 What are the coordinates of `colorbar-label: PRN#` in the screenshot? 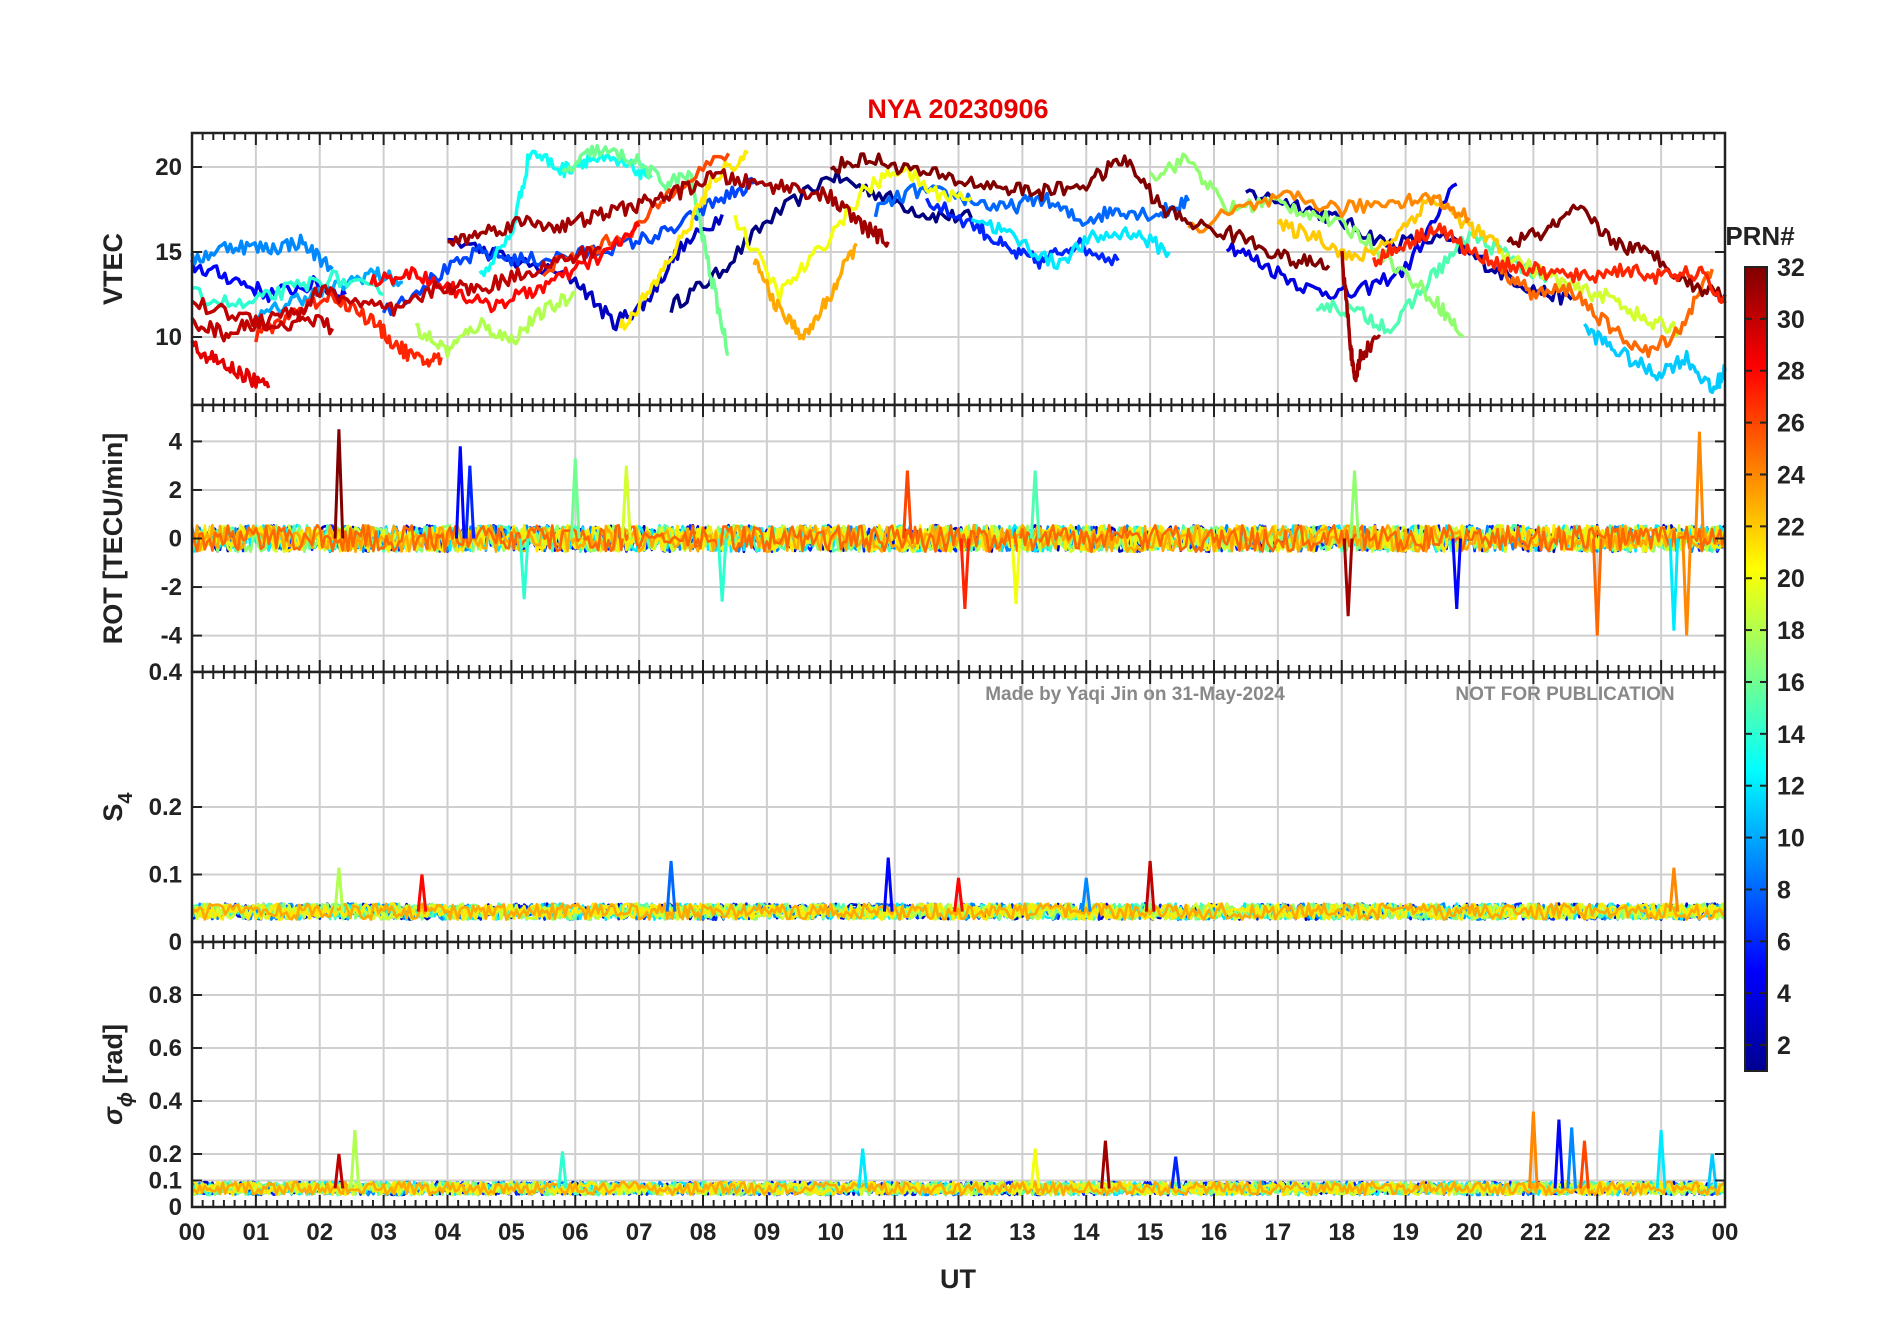 It's located at (1760, 236).